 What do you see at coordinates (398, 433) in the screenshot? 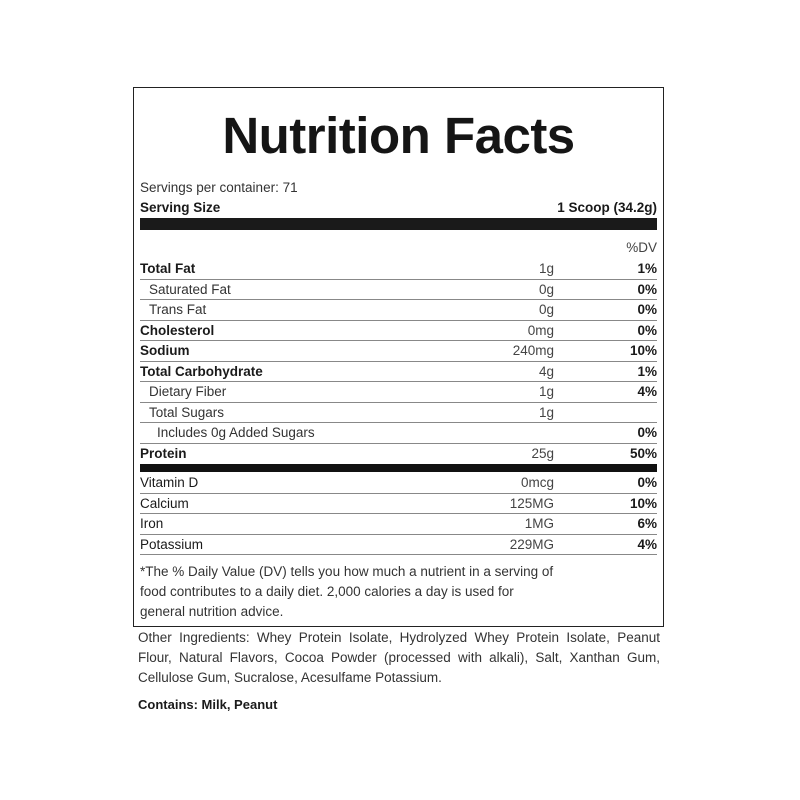
I see `nutrient-row: Includes 0g Added Sugars 0%` at bounding box center [398, 433].